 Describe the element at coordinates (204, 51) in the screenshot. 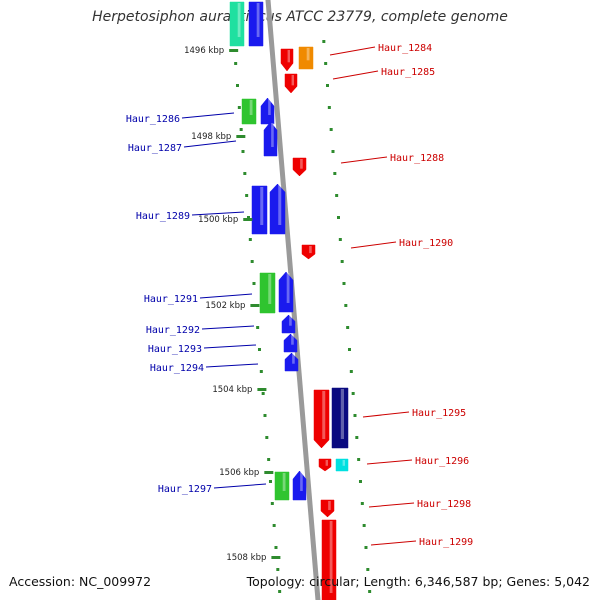

I see `tick-label: 1496 kbp` at that location.